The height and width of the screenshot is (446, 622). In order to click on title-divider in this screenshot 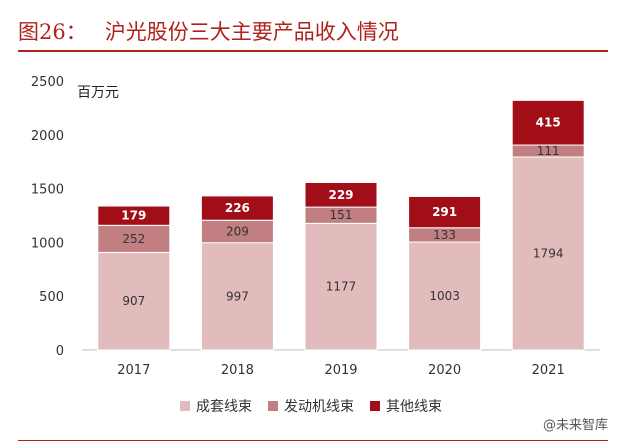, I will do `click(313, 51)`.